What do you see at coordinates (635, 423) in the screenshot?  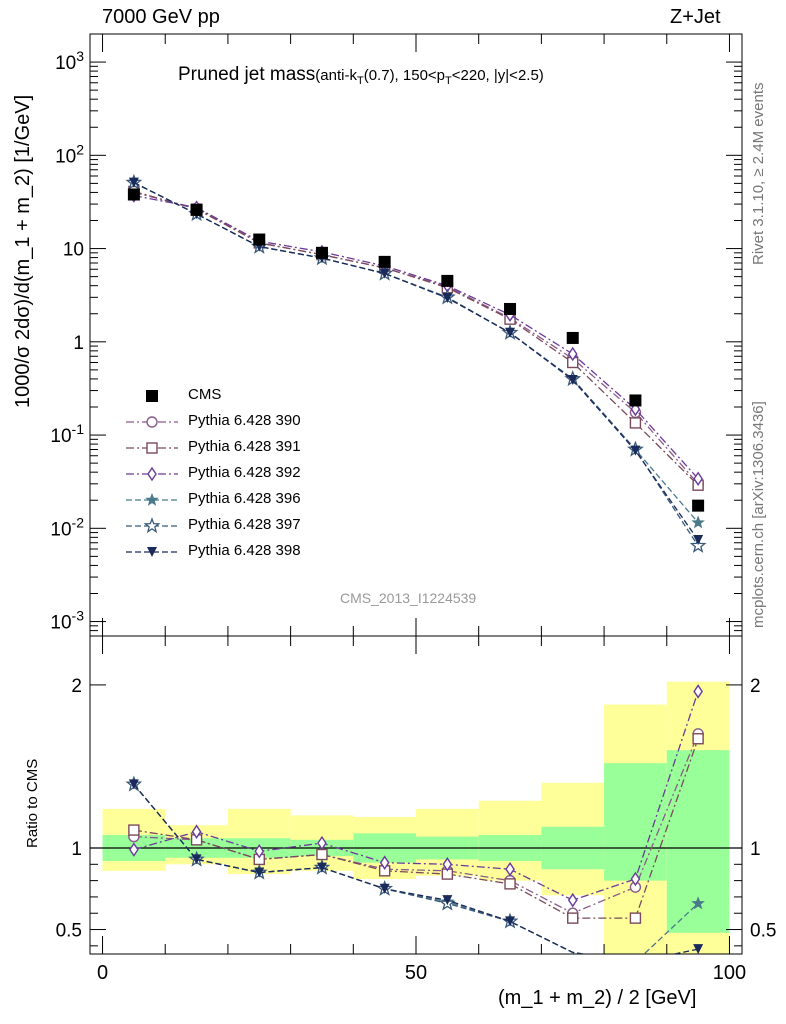 I see `series-1-point` at bounding box center [635, 423].